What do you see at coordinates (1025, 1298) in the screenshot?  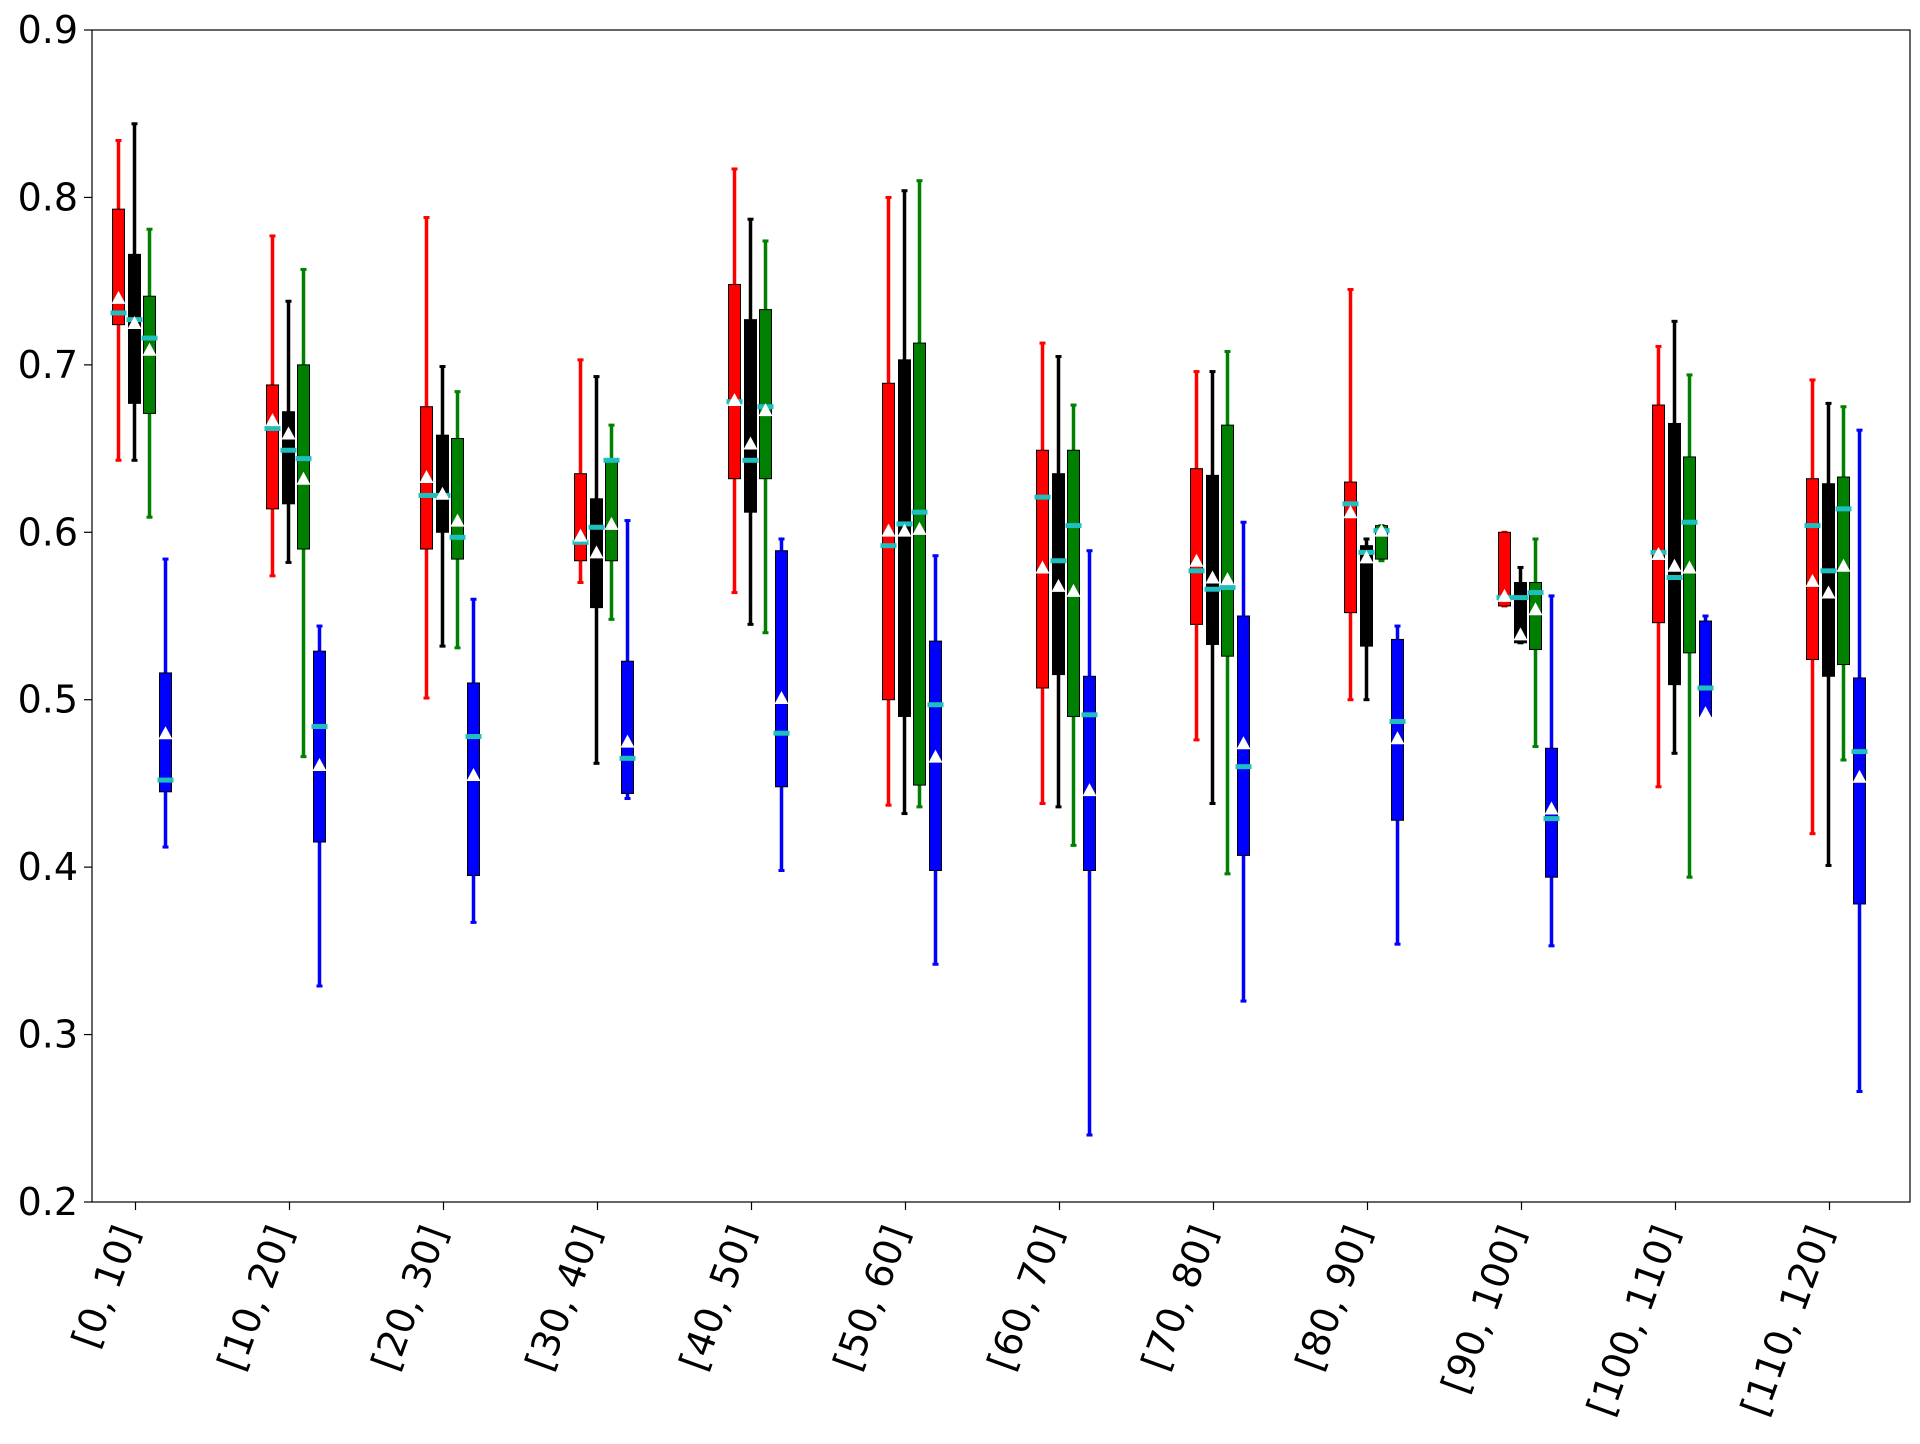 I see `x-tick-label: [60, 70]` at bounding box center [1025, 1298].